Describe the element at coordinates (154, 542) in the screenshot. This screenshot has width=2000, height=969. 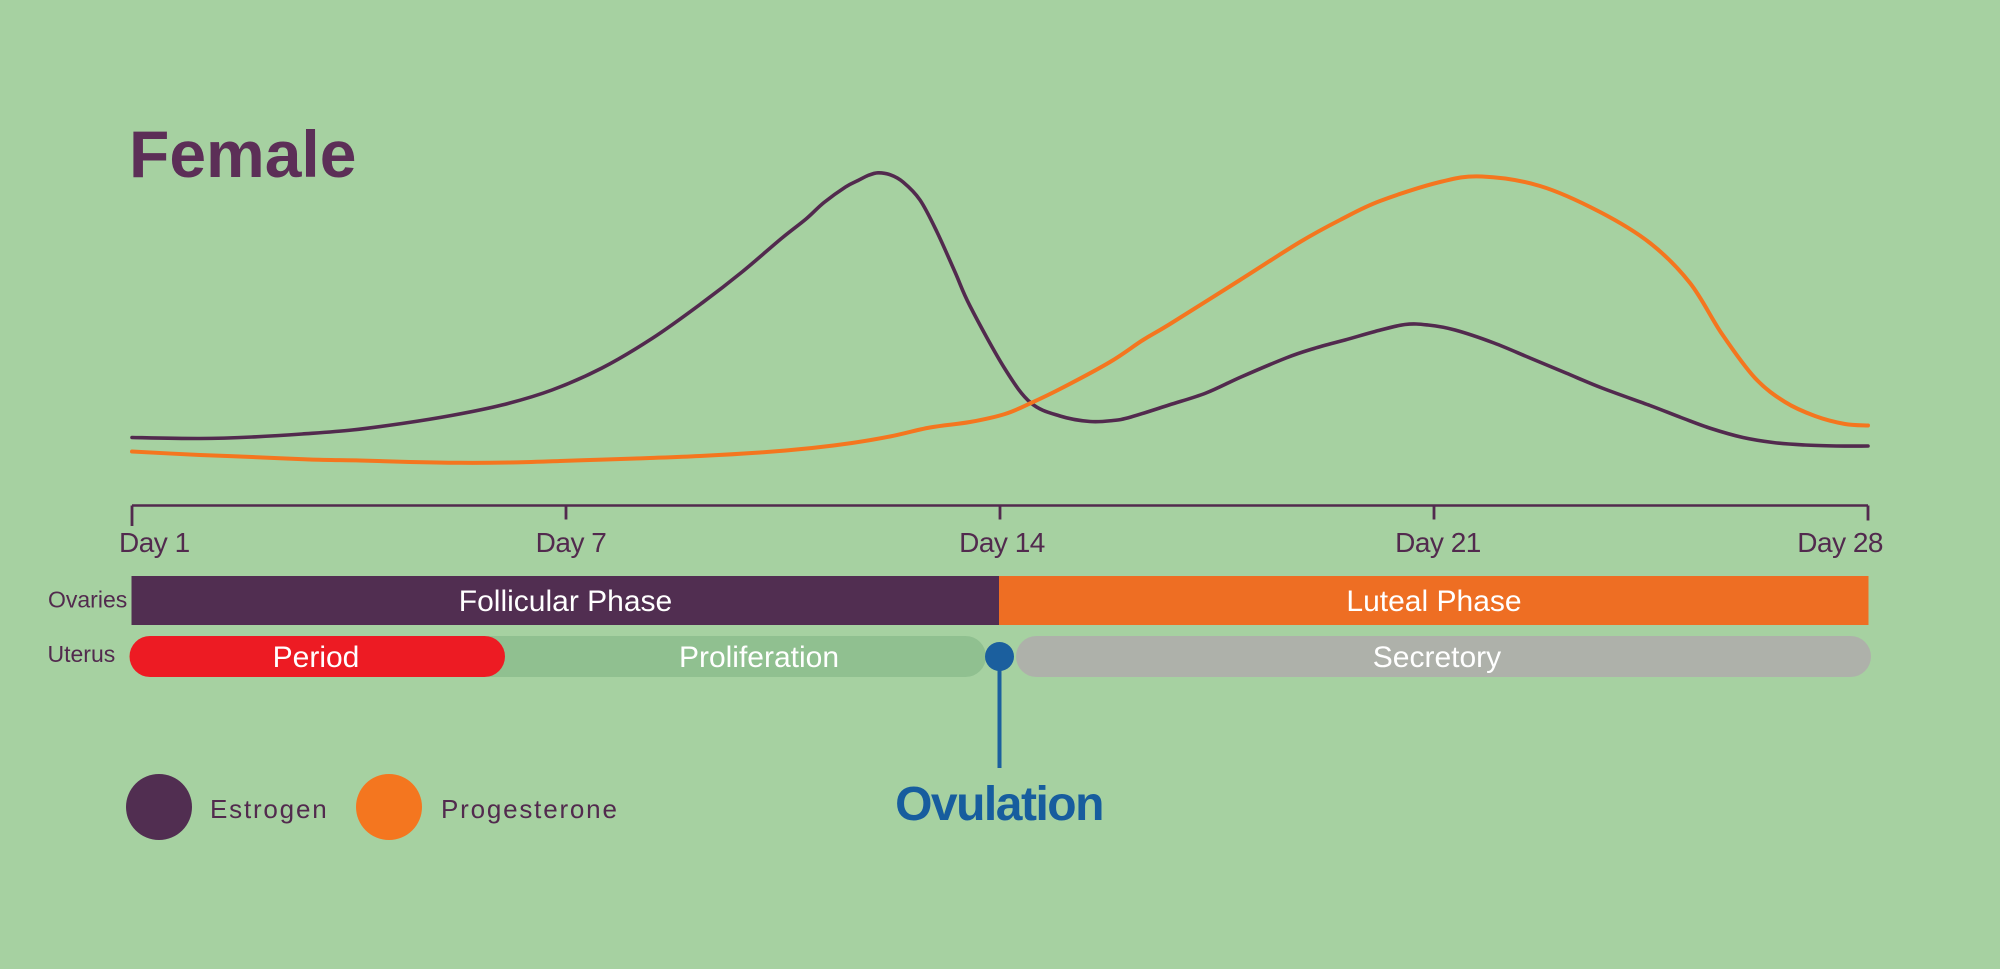
I see `svg-text: Day 1` at that location.